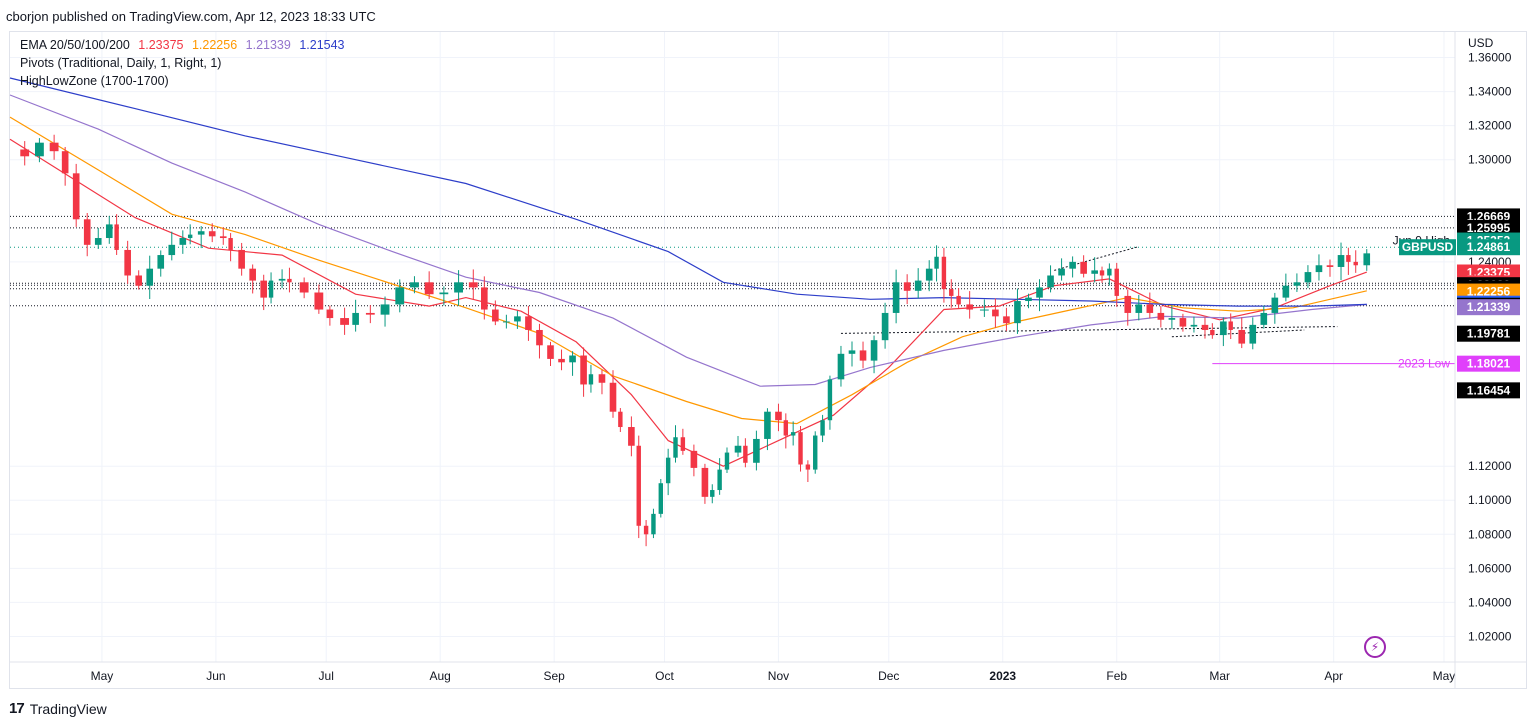 The height and width of the screenshot is (728, 1536). Describe the element at coordinates (1490, 534) in the screenshot. I see `y-tick-label: 1.08000` at that location.